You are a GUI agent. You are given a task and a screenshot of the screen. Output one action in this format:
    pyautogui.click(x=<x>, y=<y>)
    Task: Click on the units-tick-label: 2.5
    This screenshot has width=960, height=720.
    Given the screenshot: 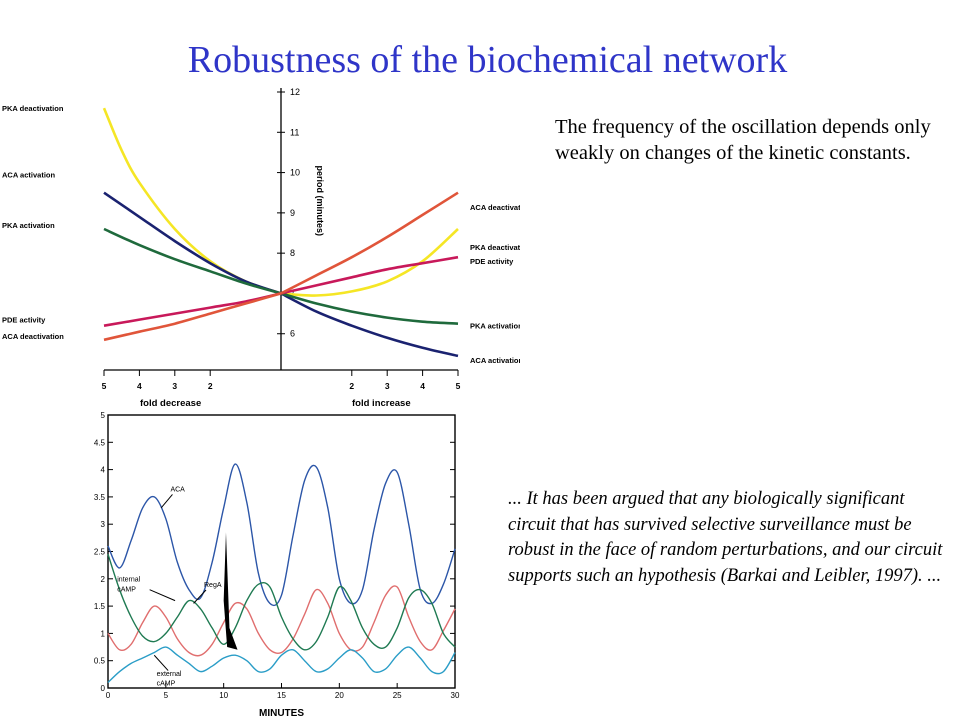 What is the action you would take?
    pyautogui.click(x=100, y=552)
    